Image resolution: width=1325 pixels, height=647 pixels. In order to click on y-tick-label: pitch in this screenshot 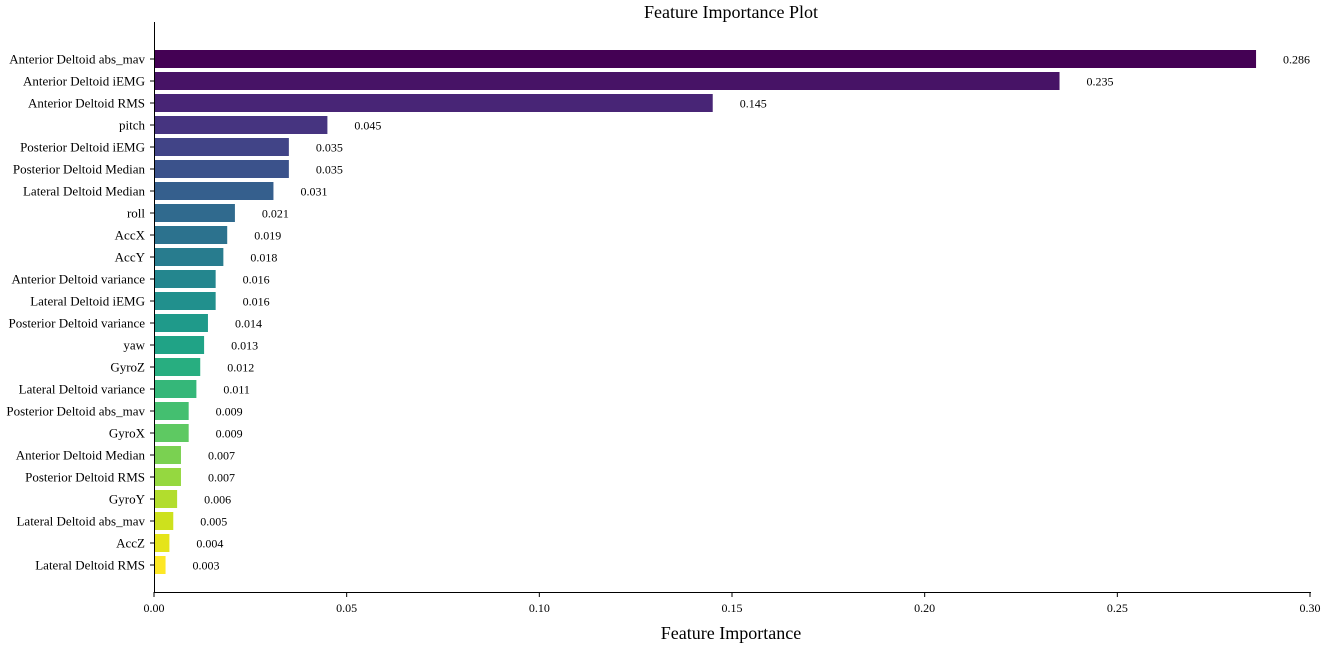, I will do `click(132, 125)`.